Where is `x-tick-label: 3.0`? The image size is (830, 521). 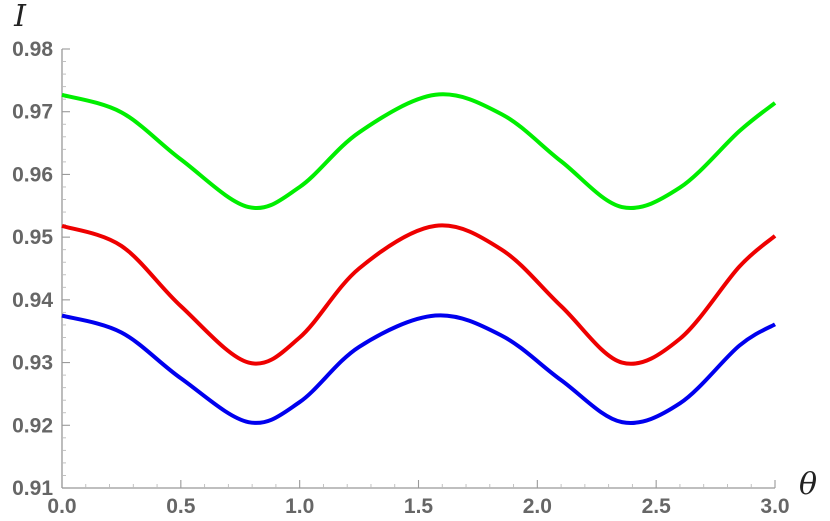
x-tick-label: 3.0 is located at coordinates (774, 506).